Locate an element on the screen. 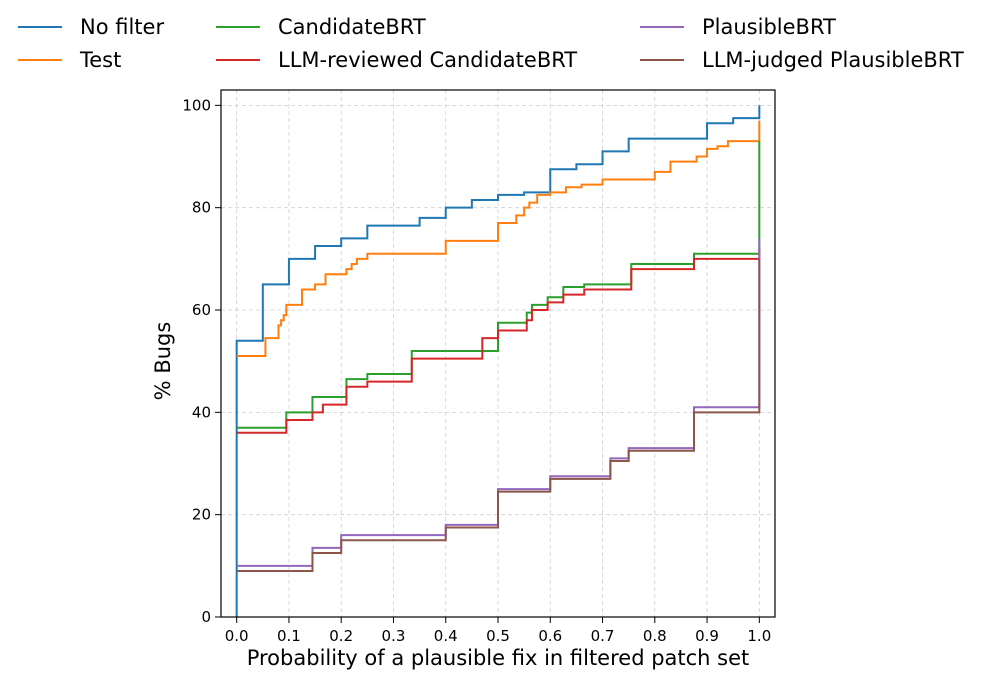  y-tick-label: 60 is located at coordinates (201, 310).